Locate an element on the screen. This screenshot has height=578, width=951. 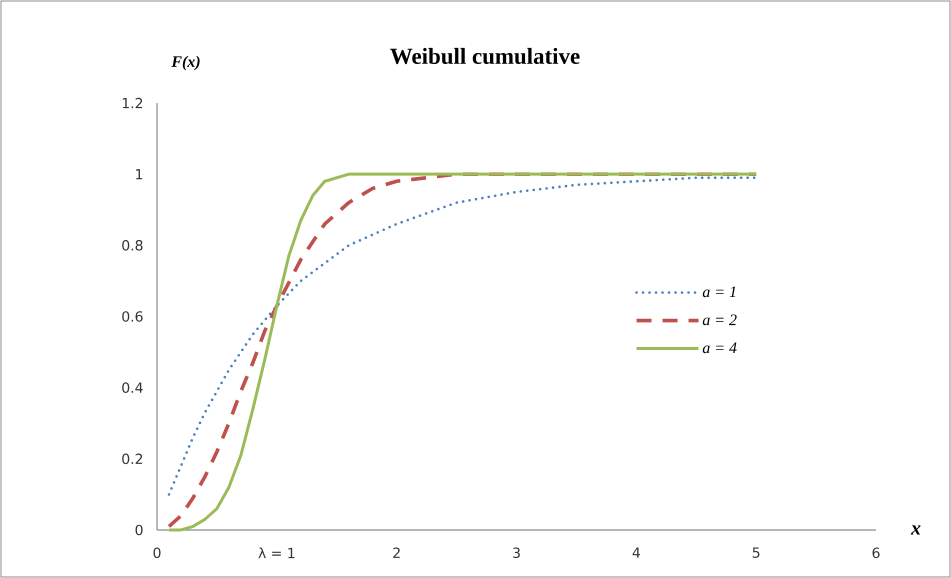
y-tick-label: 0.4 is located at coordinates (132, 387).